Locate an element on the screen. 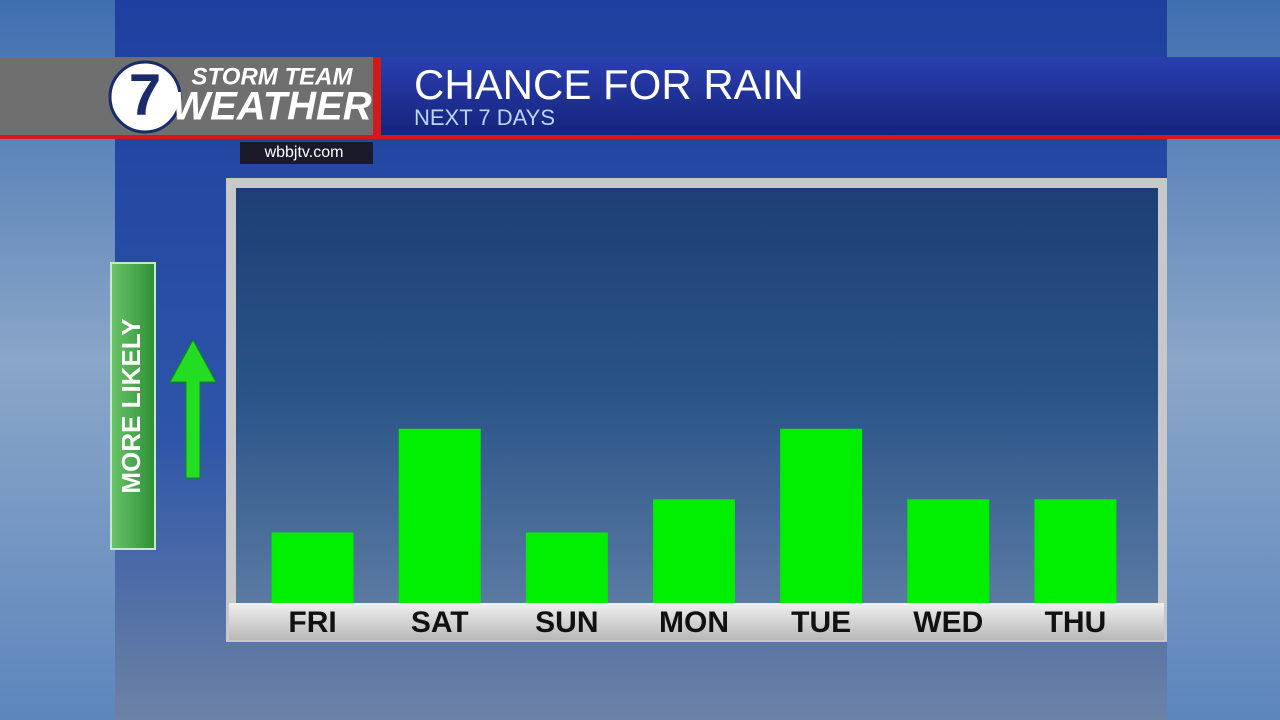 This screenshot has width=1280, height=720. x-tick-label: WED is located at coordinates (948, 622).